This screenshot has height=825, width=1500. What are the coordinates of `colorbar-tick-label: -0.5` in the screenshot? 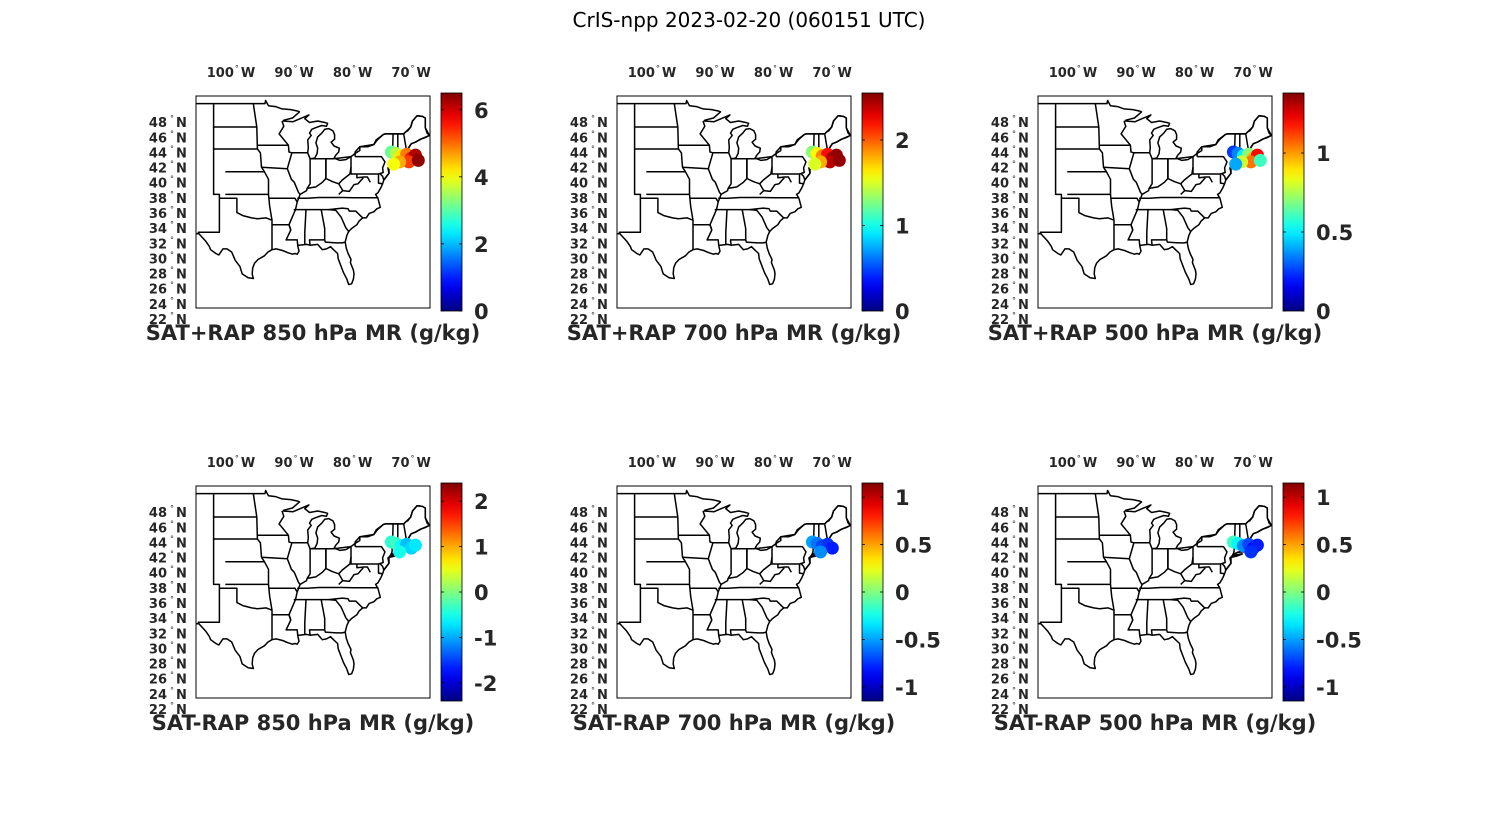 It's located at (918, 640).